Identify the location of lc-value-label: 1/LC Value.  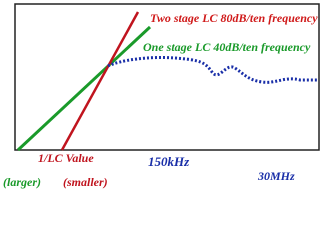
(66, 158).